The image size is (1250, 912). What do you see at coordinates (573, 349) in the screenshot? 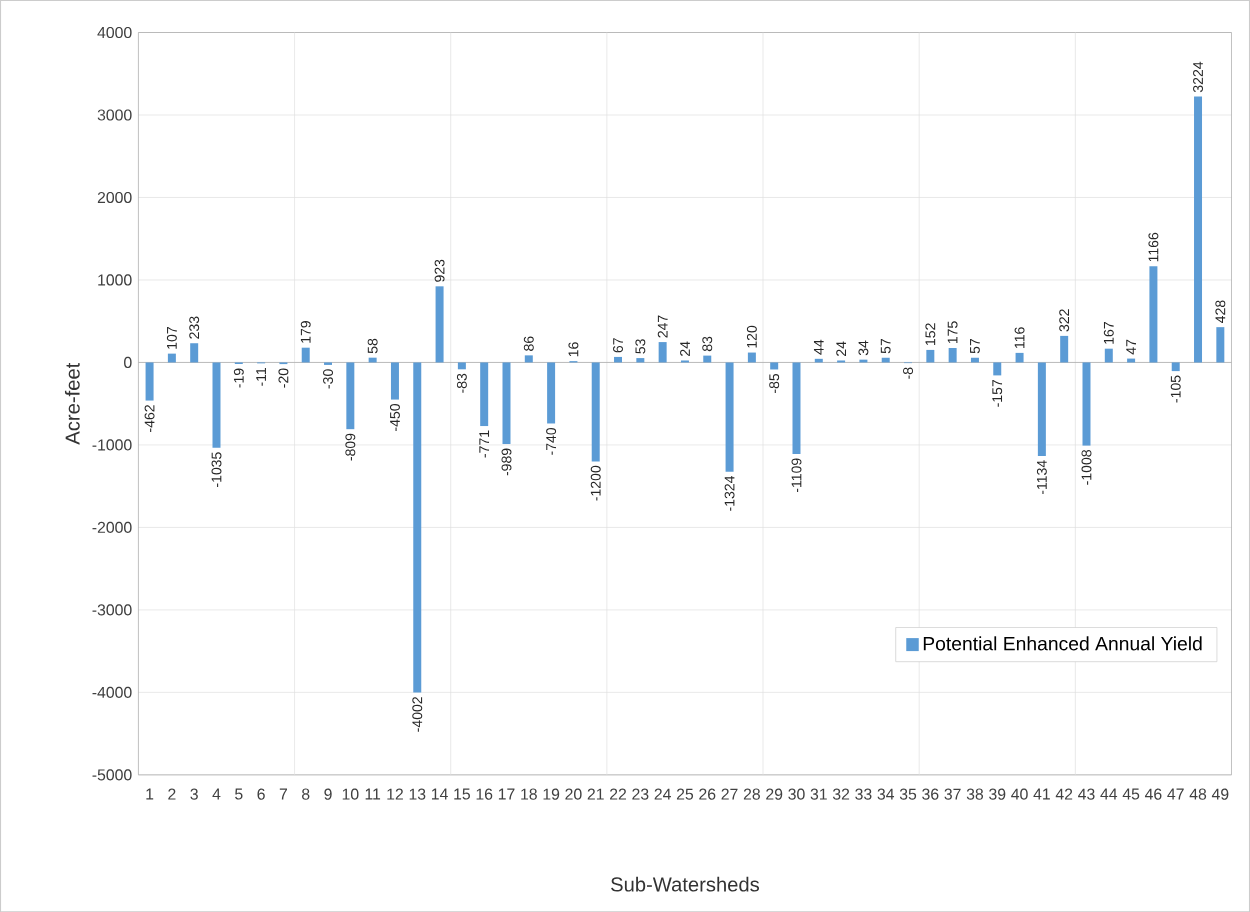
I see `data-label: 16` at bounding box center [573, 349].